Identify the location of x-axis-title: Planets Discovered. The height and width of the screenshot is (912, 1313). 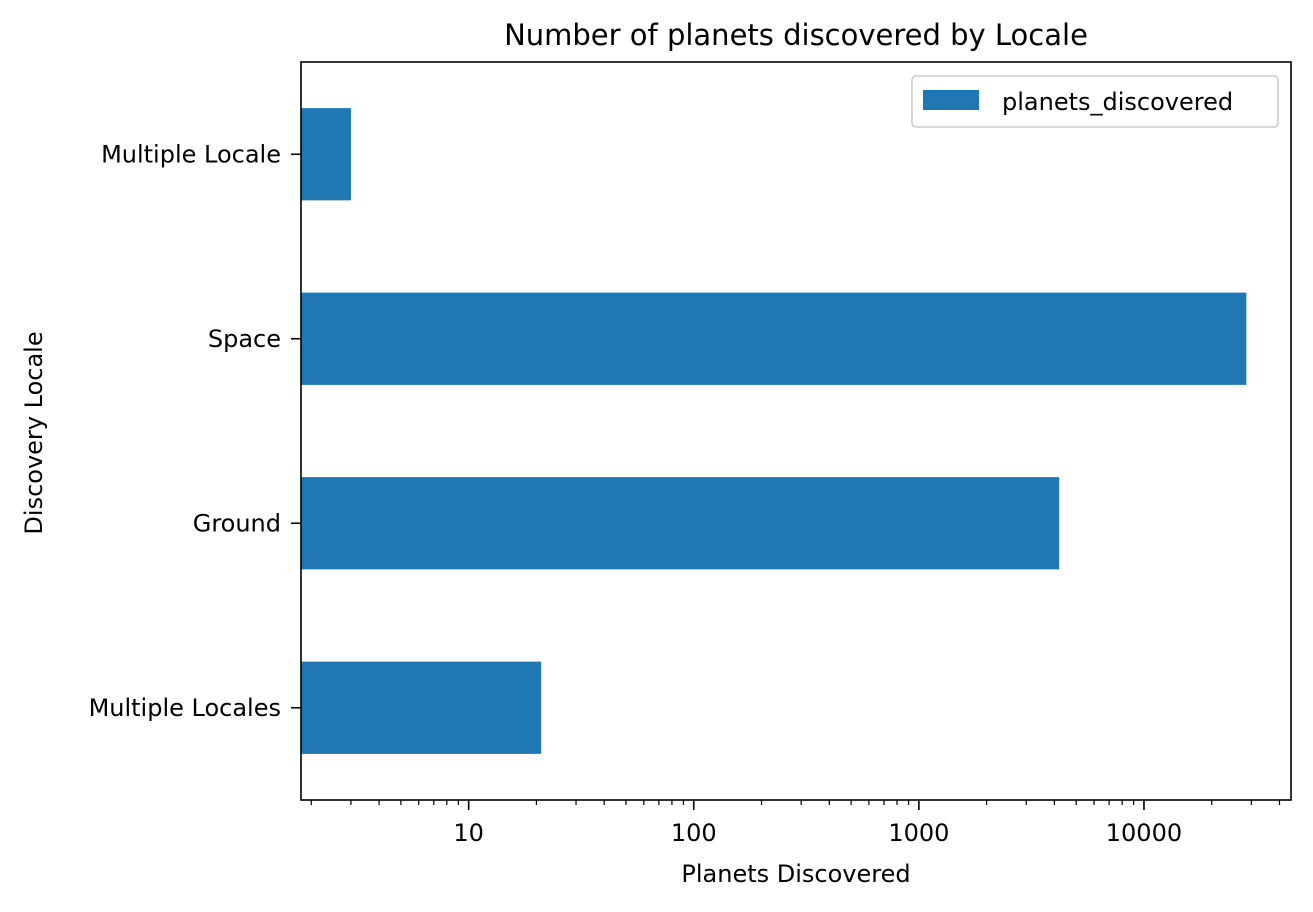
(795, 874).